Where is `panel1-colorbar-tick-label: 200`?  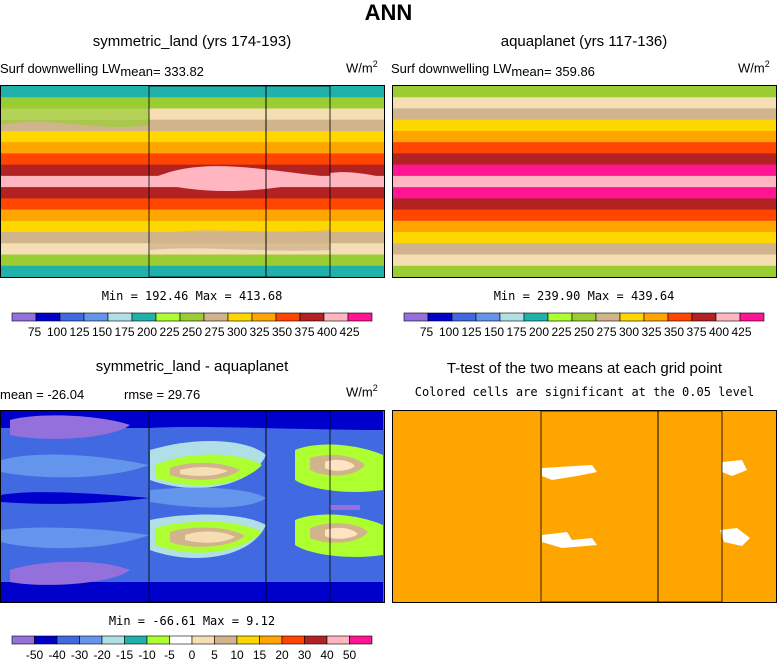
panel1-colorbar-tick-label: 200 is located at coordinates (147, 332).